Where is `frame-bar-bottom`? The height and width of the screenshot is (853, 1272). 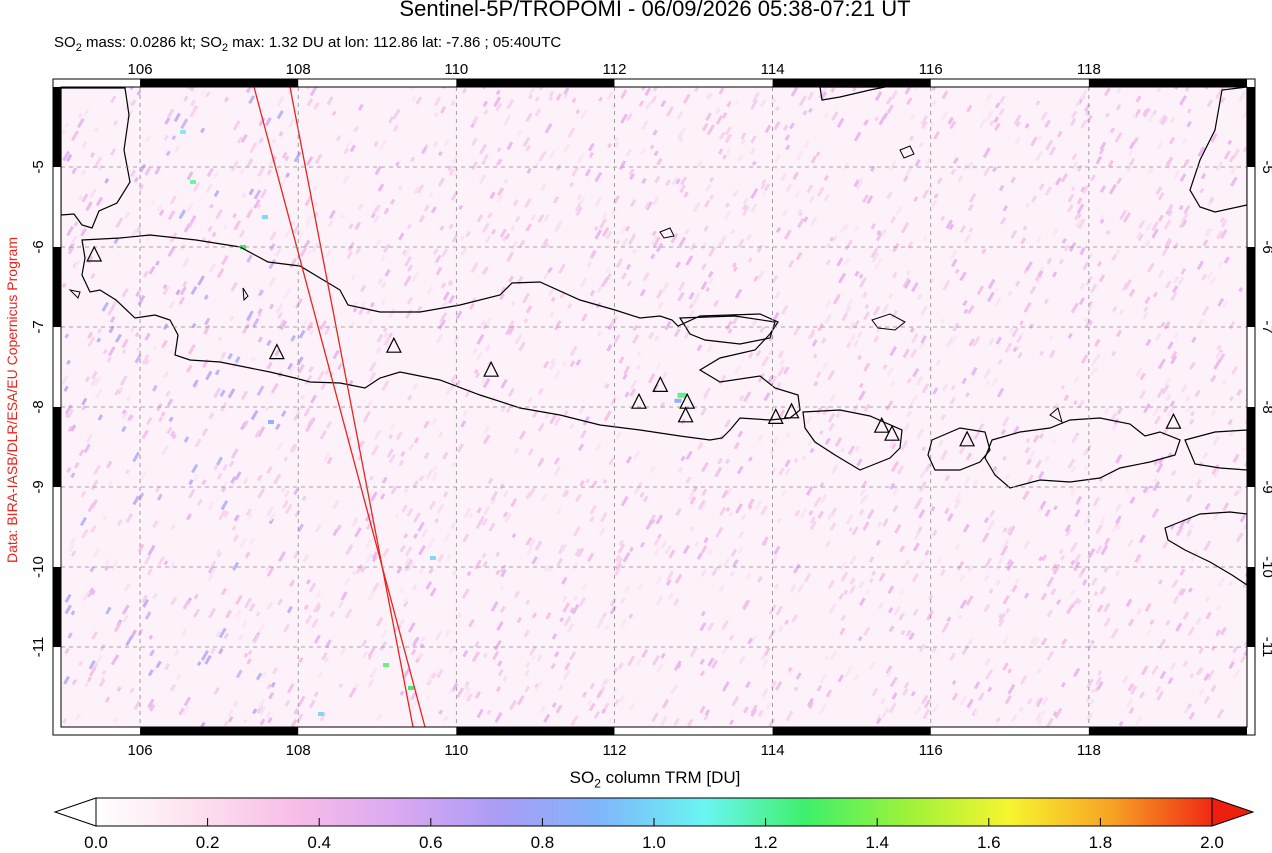
frame-bar-bottom is located at coordinates (535, 731).